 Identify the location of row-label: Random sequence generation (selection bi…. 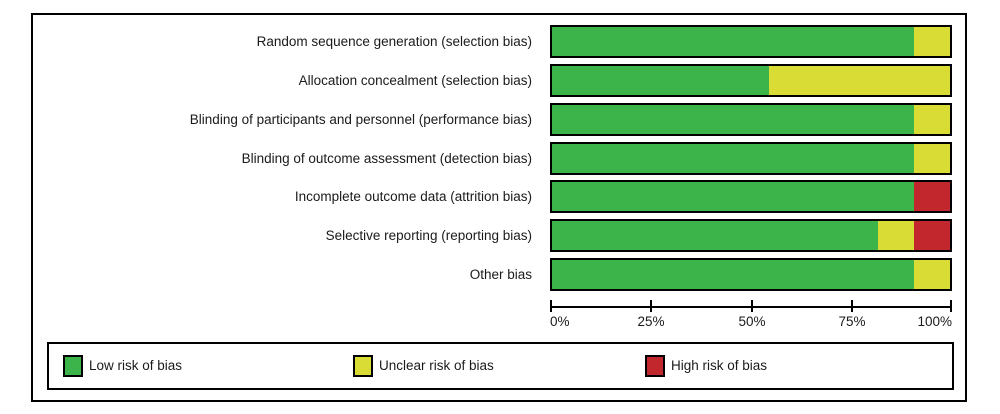
(394, 41).